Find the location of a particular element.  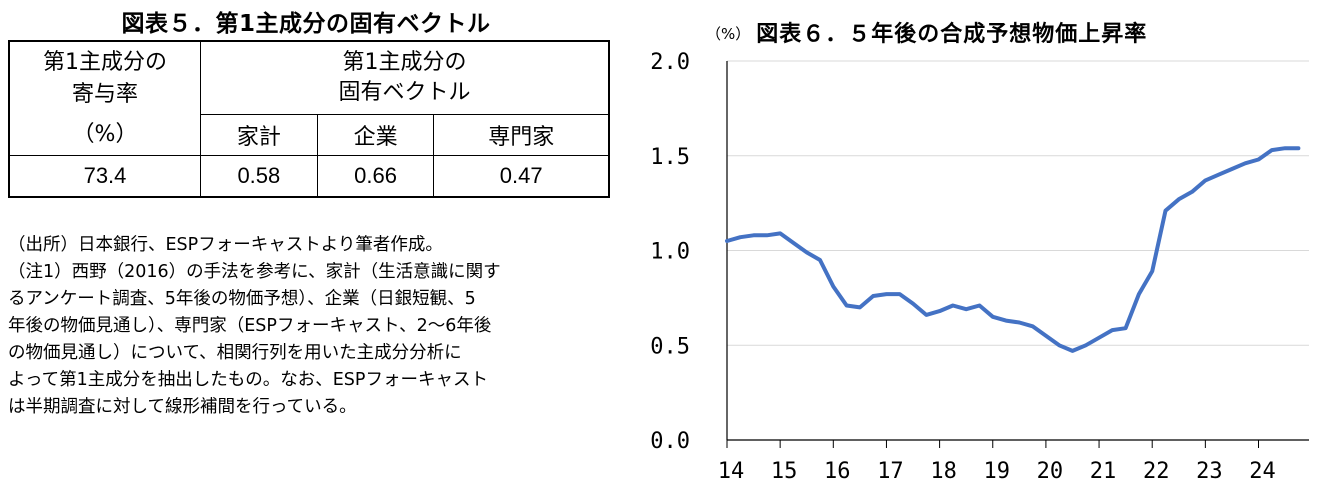

x-axis-ticks: 14 15 16 17 18 19 20 21 22 23 24 is located at coordinates (997, 471).